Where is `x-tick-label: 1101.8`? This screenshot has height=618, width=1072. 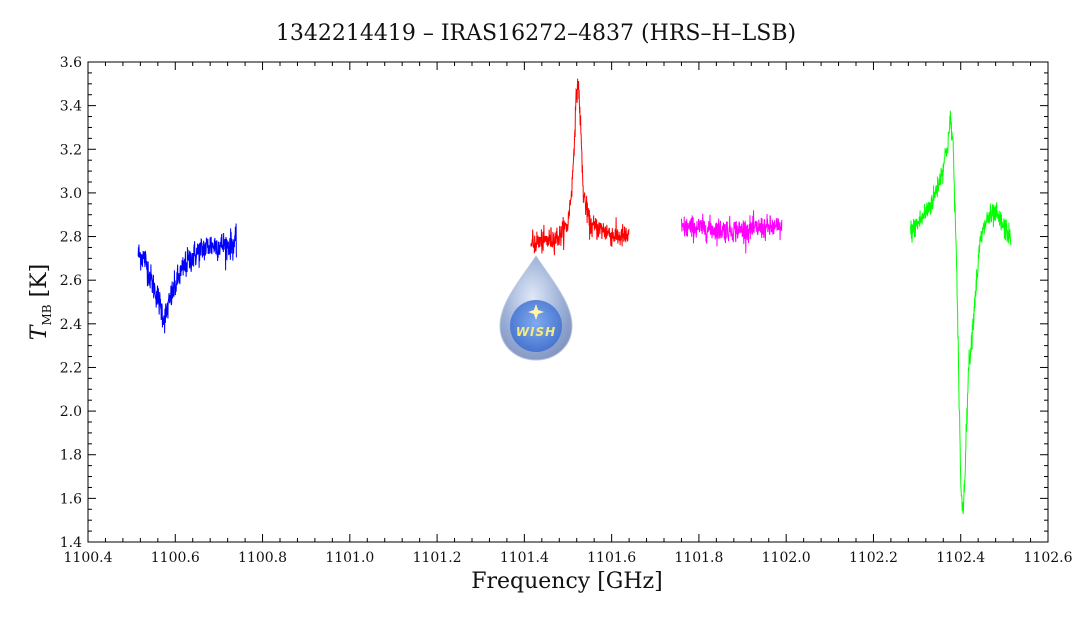 x-tick-label: 1101.8 is located at coordinates (698, 558).